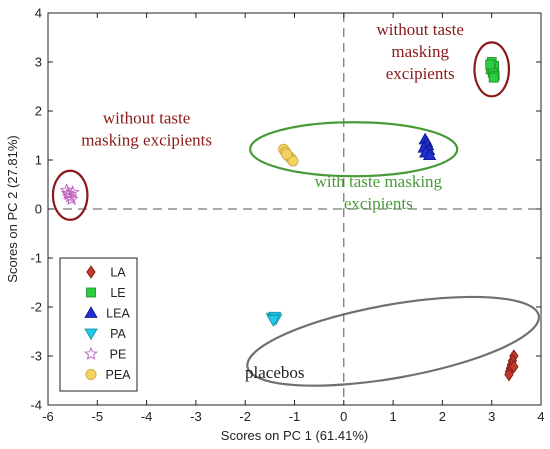 The image size is (550, 449). What do you see at coordinates (48, 416) in the screenshot?
I see `x-tick-label: -6` at bounding box center [48, 416].